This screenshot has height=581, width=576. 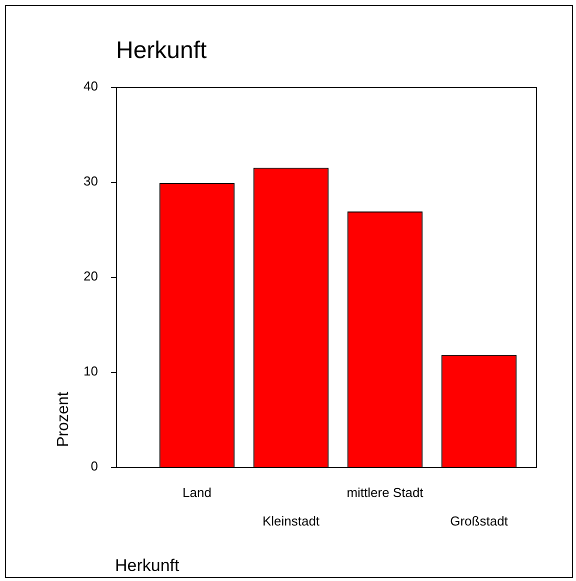 What do you see at coordinates (63, 419) in the screenshot?
I see `y-axis-title: Prozent` at bounding box center [63, 419].